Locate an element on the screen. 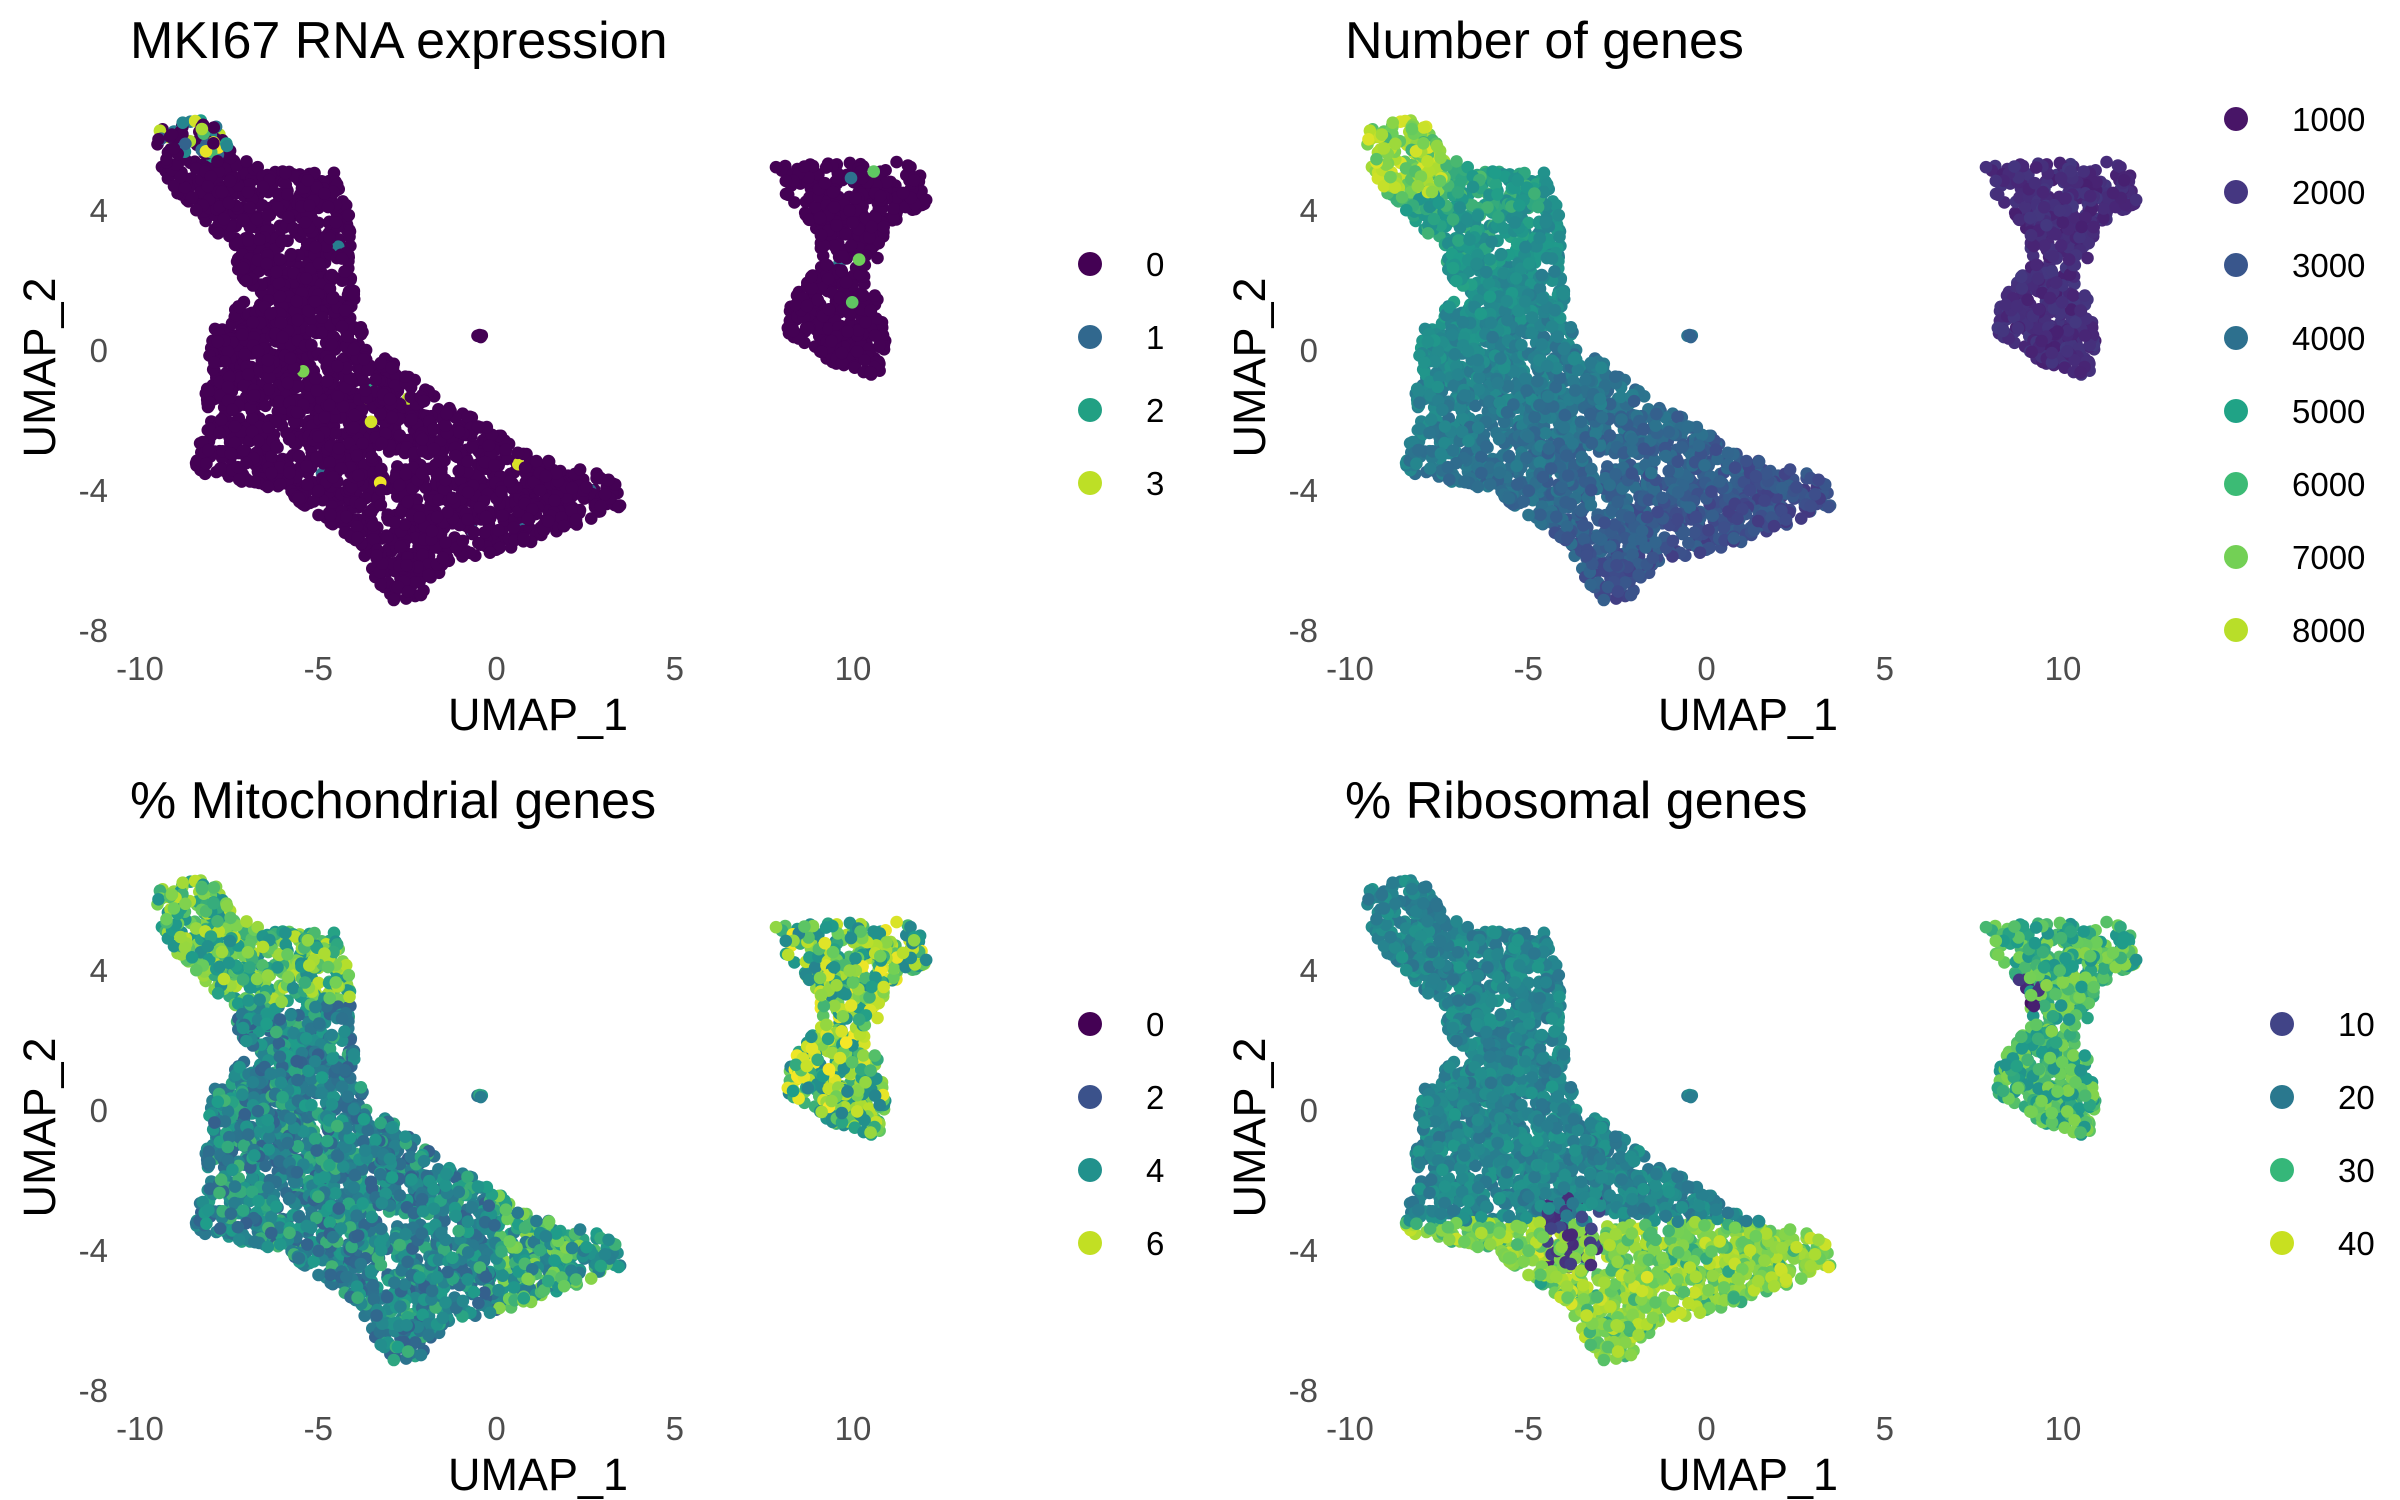 The width and height of the screenshot is (2400, 1500). legend-label: 3 is located at coordinates (1155, 483).